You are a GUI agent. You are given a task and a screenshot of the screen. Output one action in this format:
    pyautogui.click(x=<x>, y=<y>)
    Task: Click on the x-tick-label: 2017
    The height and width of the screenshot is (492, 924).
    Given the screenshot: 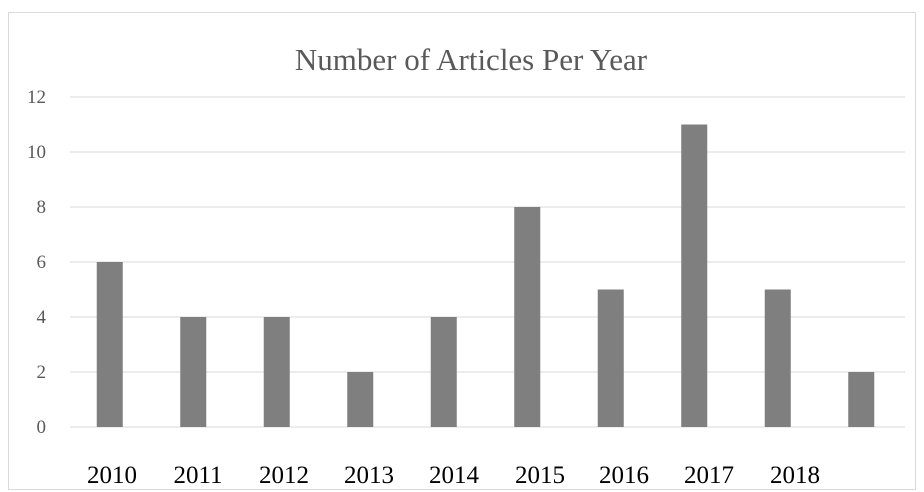 What is the action you would take?
    pyautogui.click(x=709, y=475)
    